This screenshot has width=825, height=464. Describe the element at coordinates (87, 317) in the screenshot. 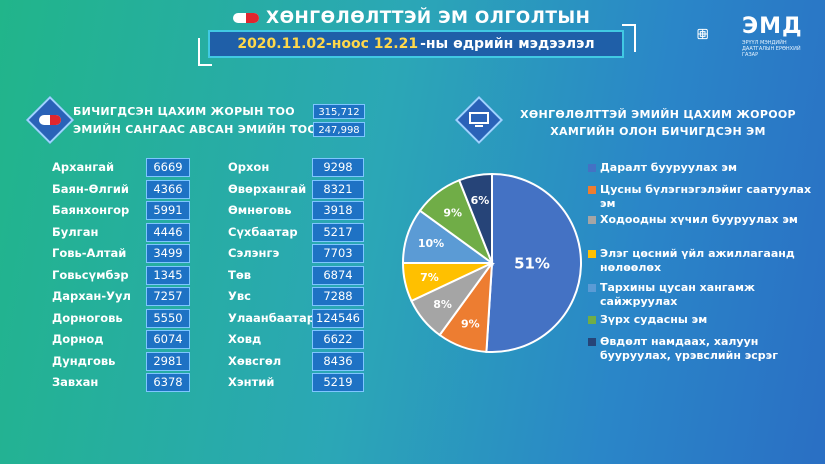

I see `region-name: Дорноговь` at that location.